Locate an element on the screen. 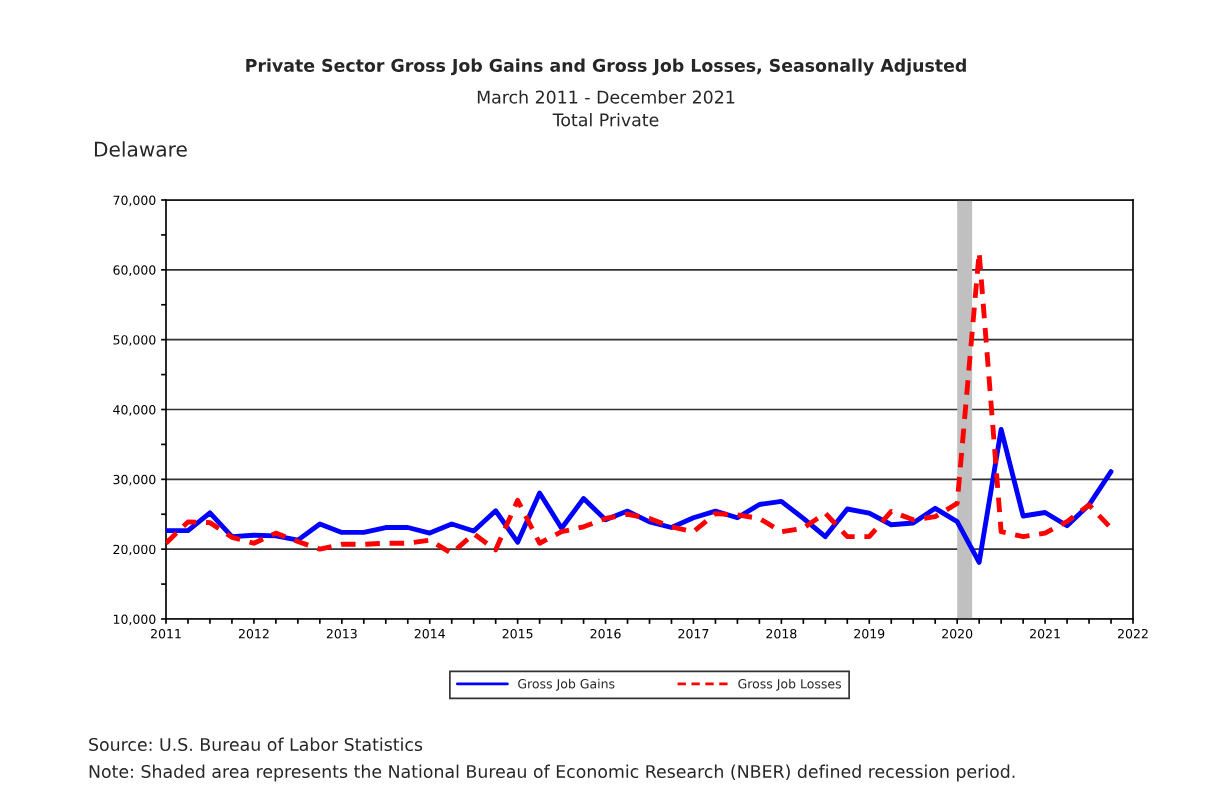  chart-subtitle: March 2011 - December 2021 Total Private is located at coordinates (606, 108).